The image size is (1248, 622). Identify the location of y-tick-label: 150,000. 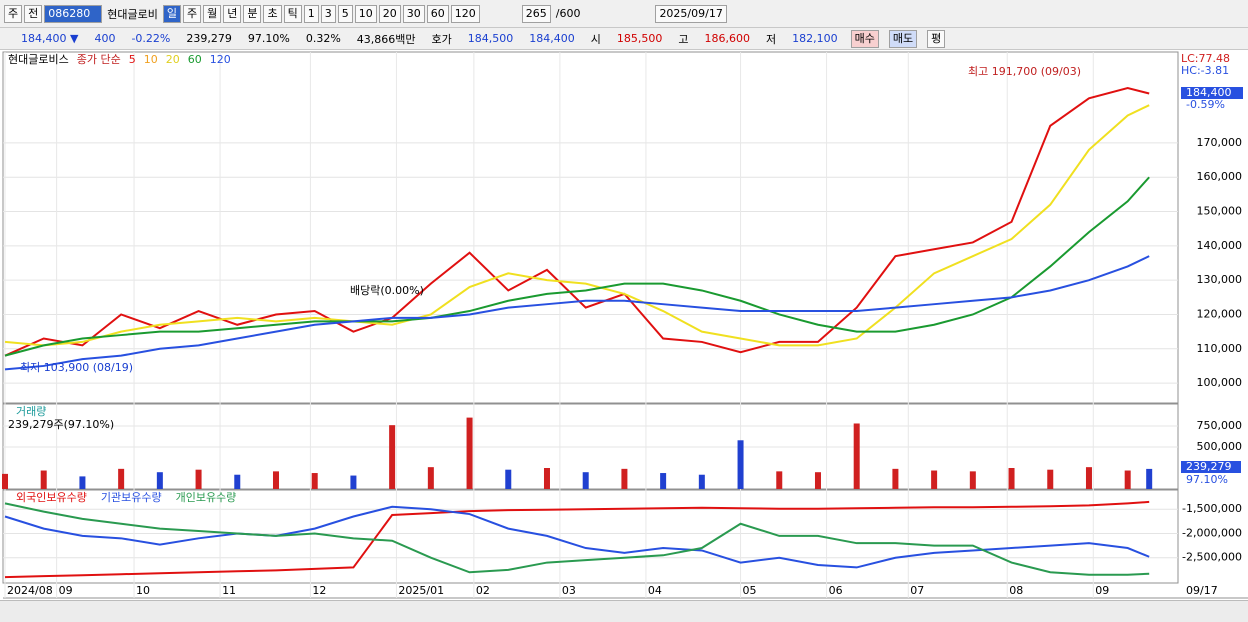
(1220, 211).